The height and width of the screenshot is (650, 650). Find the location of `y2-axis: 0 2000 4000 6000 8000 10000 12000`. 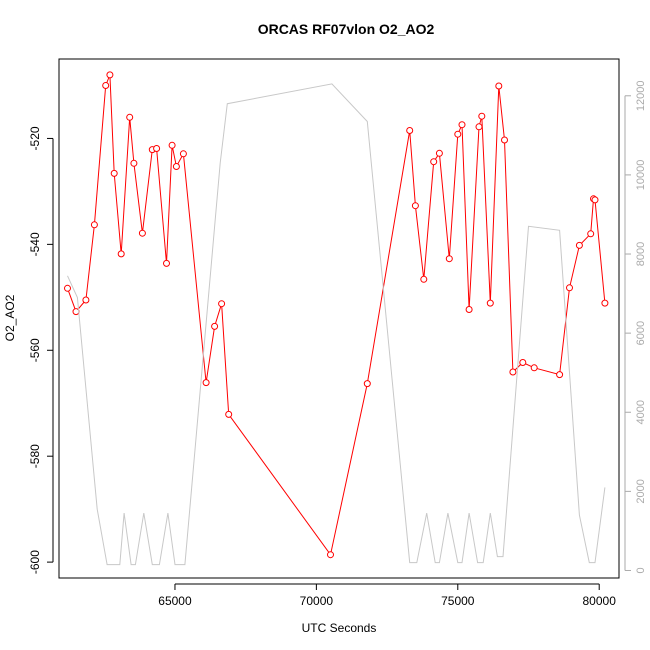

y2-axis: 0 2000 4000 6000 8000 10000 12000 is located at coordinates (635, 327).